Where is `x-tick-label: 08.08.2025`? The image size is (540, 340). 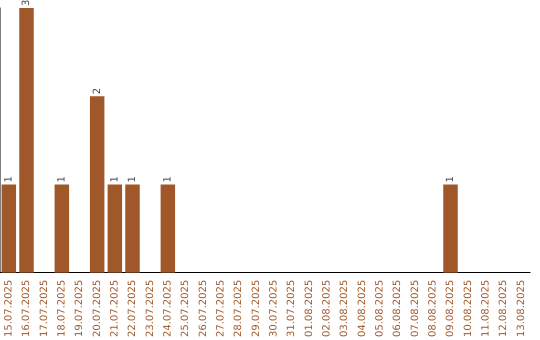
x-tick-label: 08.08.2025 is located at coordinates (432, 309).